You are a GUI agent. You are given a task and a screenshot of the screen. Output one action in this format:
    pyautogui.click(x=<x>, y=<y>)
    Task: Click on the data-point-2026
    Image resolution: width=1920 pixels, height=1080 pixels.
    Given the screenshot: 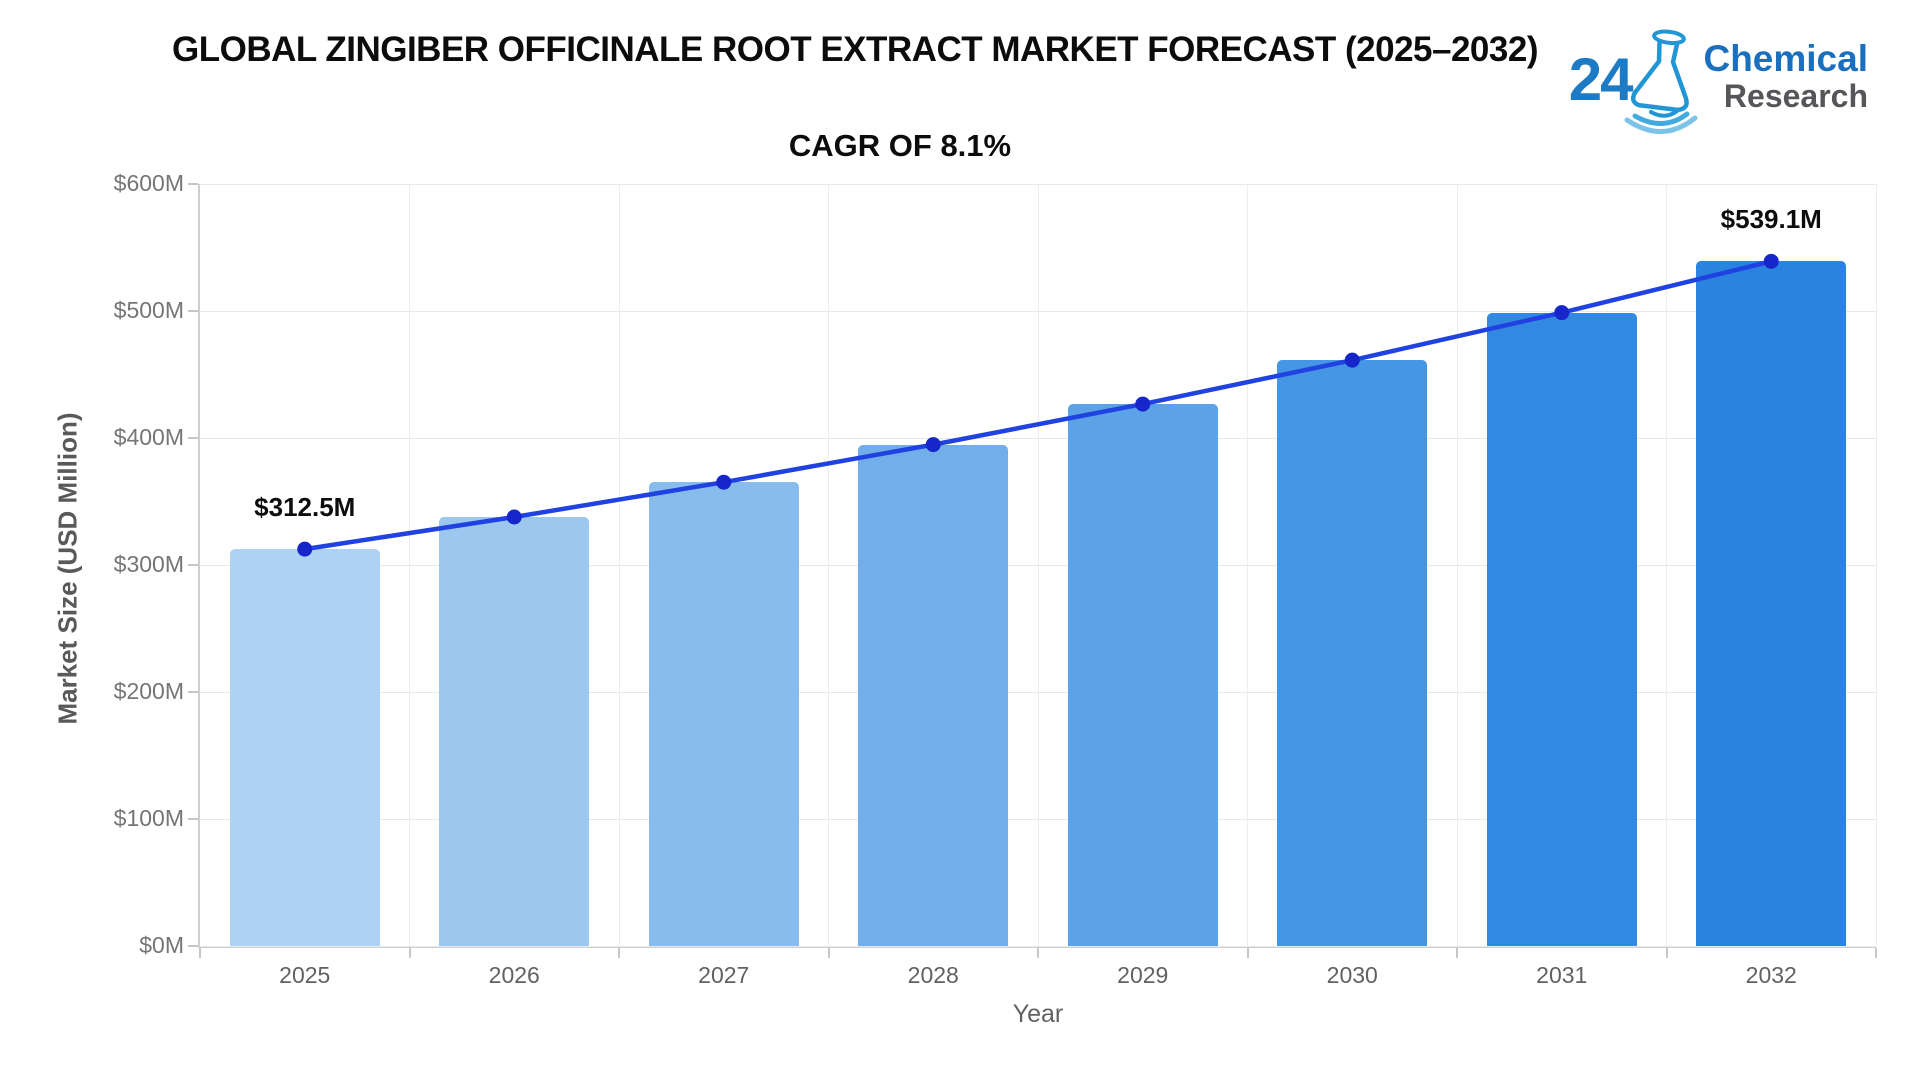 What is the action you would take?
    pyautogui.click(x=514, y=517)
    